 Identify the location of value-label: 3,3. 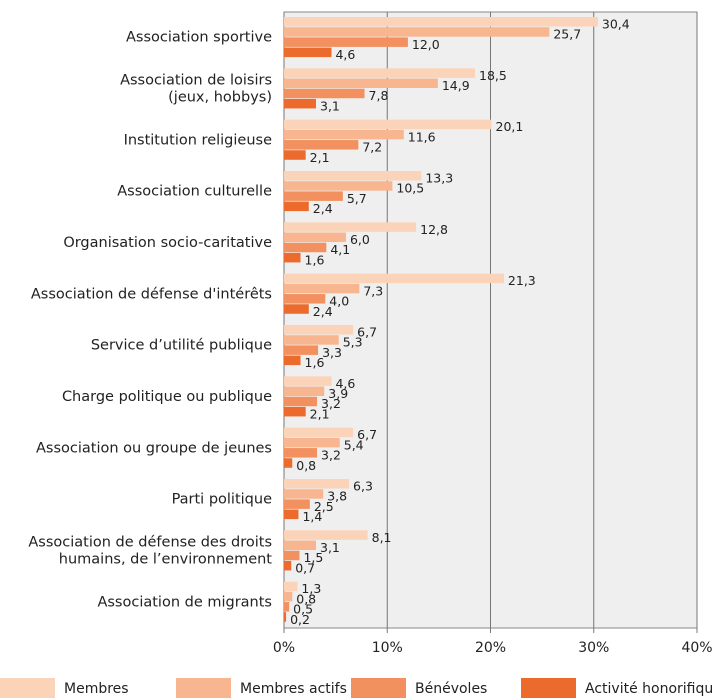
(332, 352).